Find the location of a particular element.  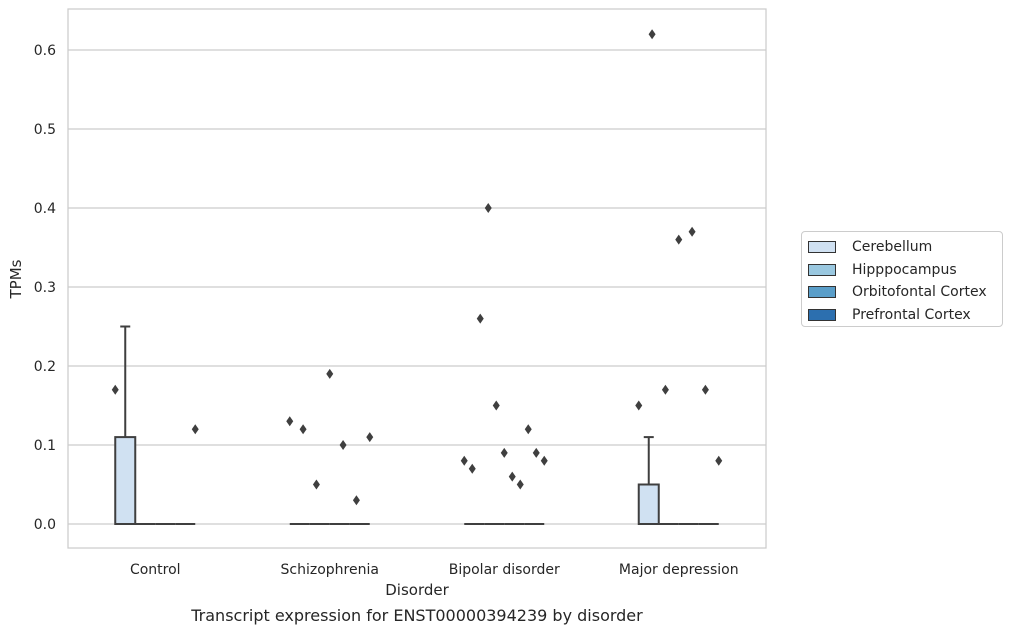

legend-item: Orbitofontal Cortex is located at coordinates (905, 292).